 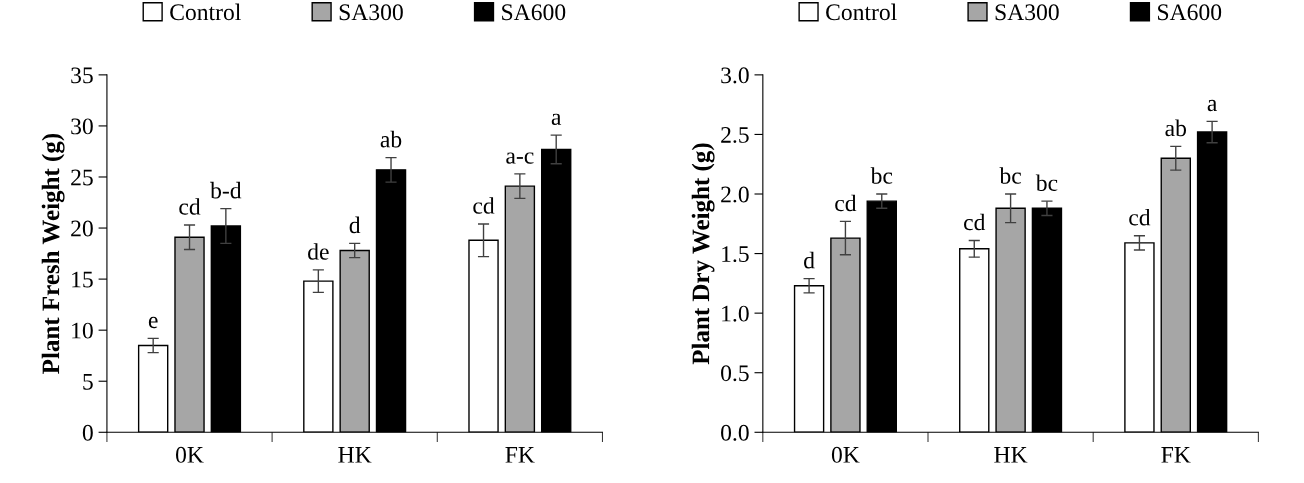 I want to click on y-tick-label: 35, so click(x=82, y=75).